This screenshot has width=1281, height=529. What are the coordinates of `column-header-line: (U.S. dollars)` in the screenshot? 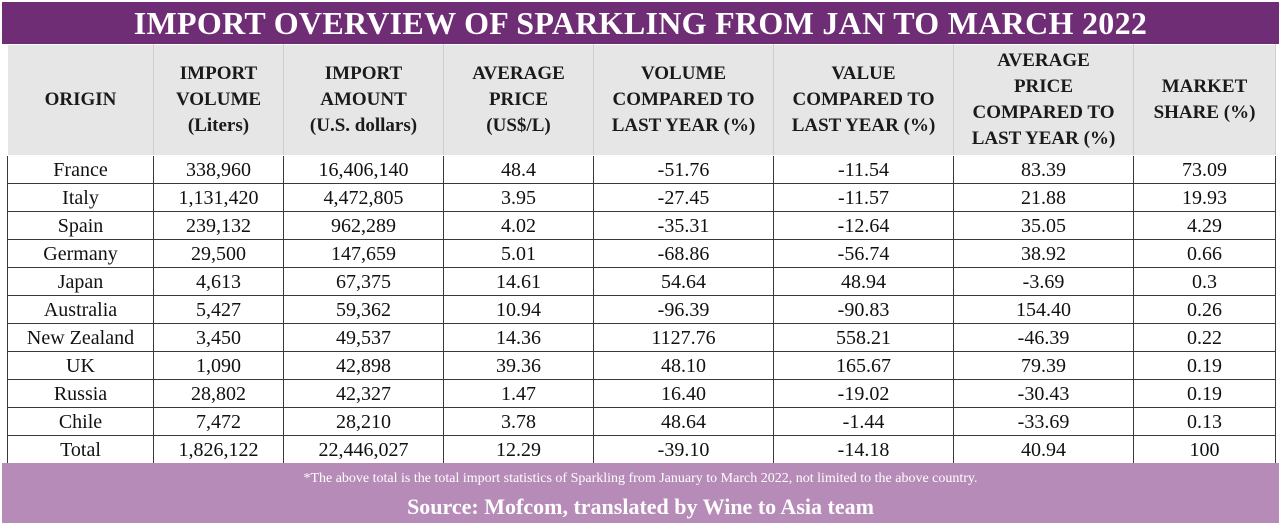 It's located at (363, 125).